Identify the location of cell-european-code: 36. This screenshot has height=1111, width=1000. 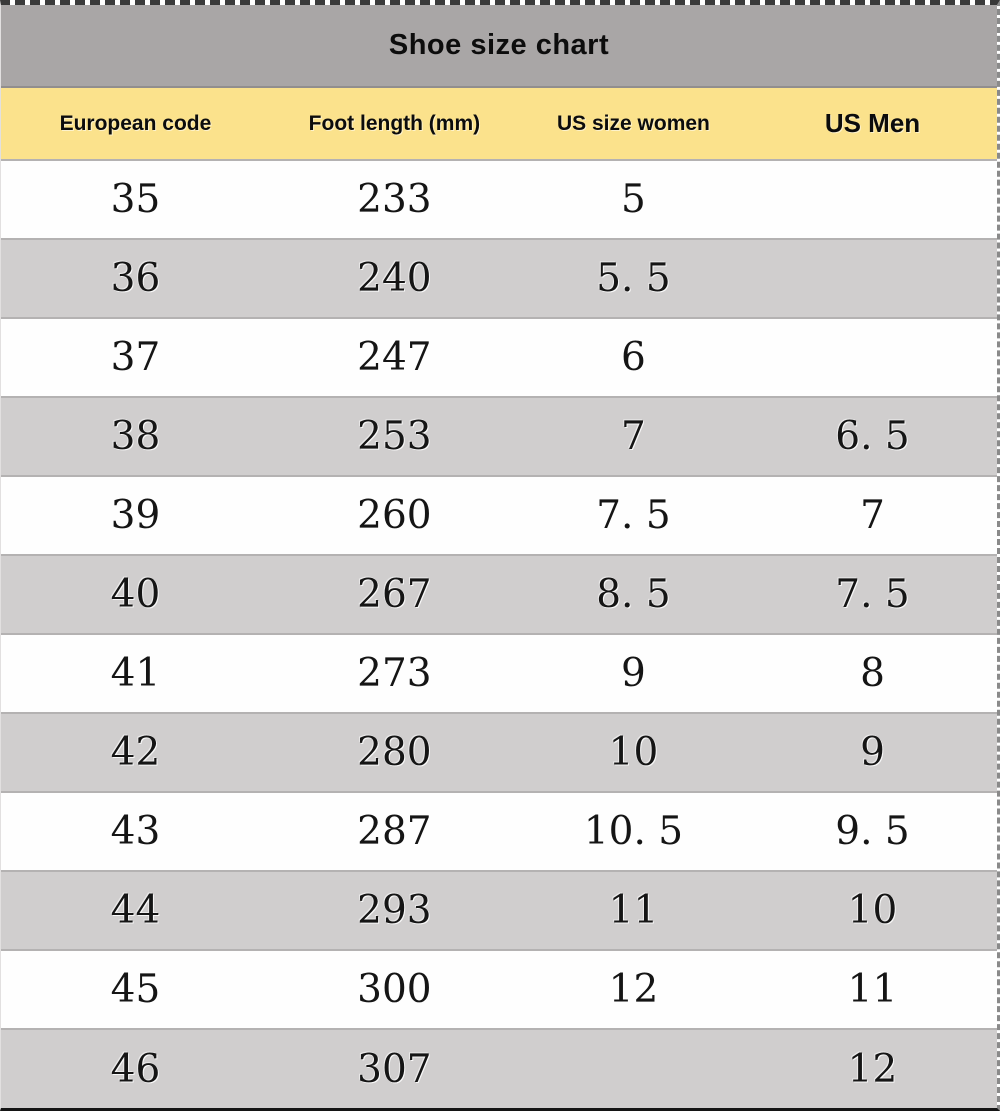
(135, 278).